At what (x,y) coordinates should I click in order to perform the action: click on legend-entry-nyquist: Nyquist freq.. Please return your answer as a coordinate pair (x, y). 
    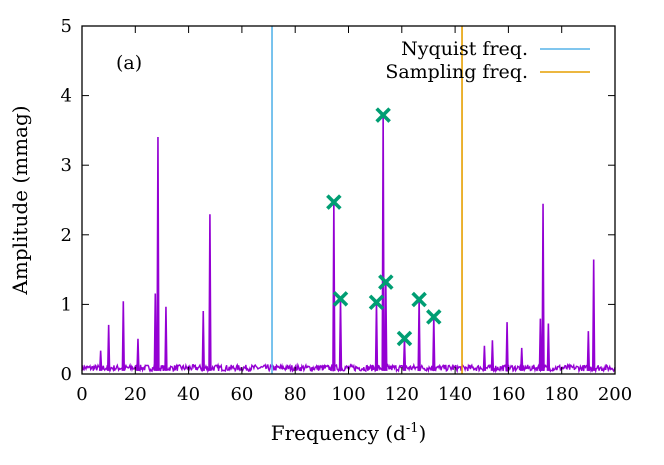
    Looking at the image, I should click on (464, 49).